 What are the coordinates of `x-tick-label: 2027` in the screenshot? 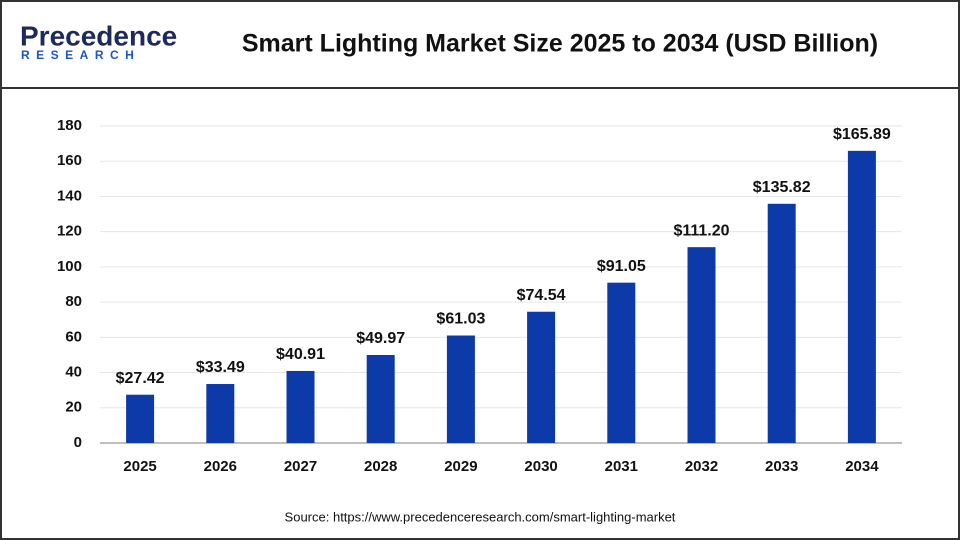 It's located at (300, 466).